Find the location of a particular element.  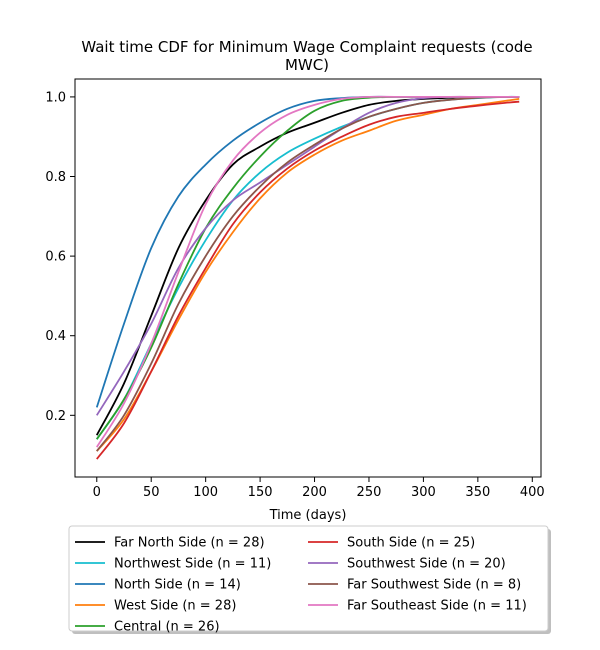

y-tick-label: 0.6 is located at coordinates (55, 257).